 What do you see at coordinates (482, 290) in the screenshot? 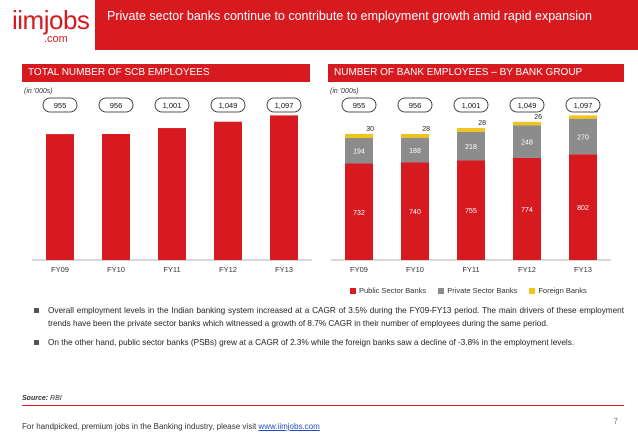
I see `legend-label-private: Private Sector Banks` at bounding box center [482, 290].